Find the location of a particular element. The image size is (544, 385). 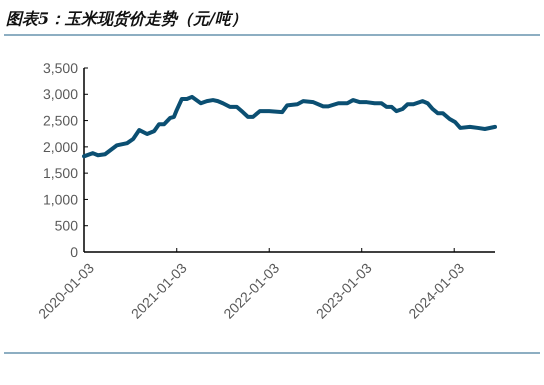

y-tick-label: 2,500 is located at coordinates (60, 120).